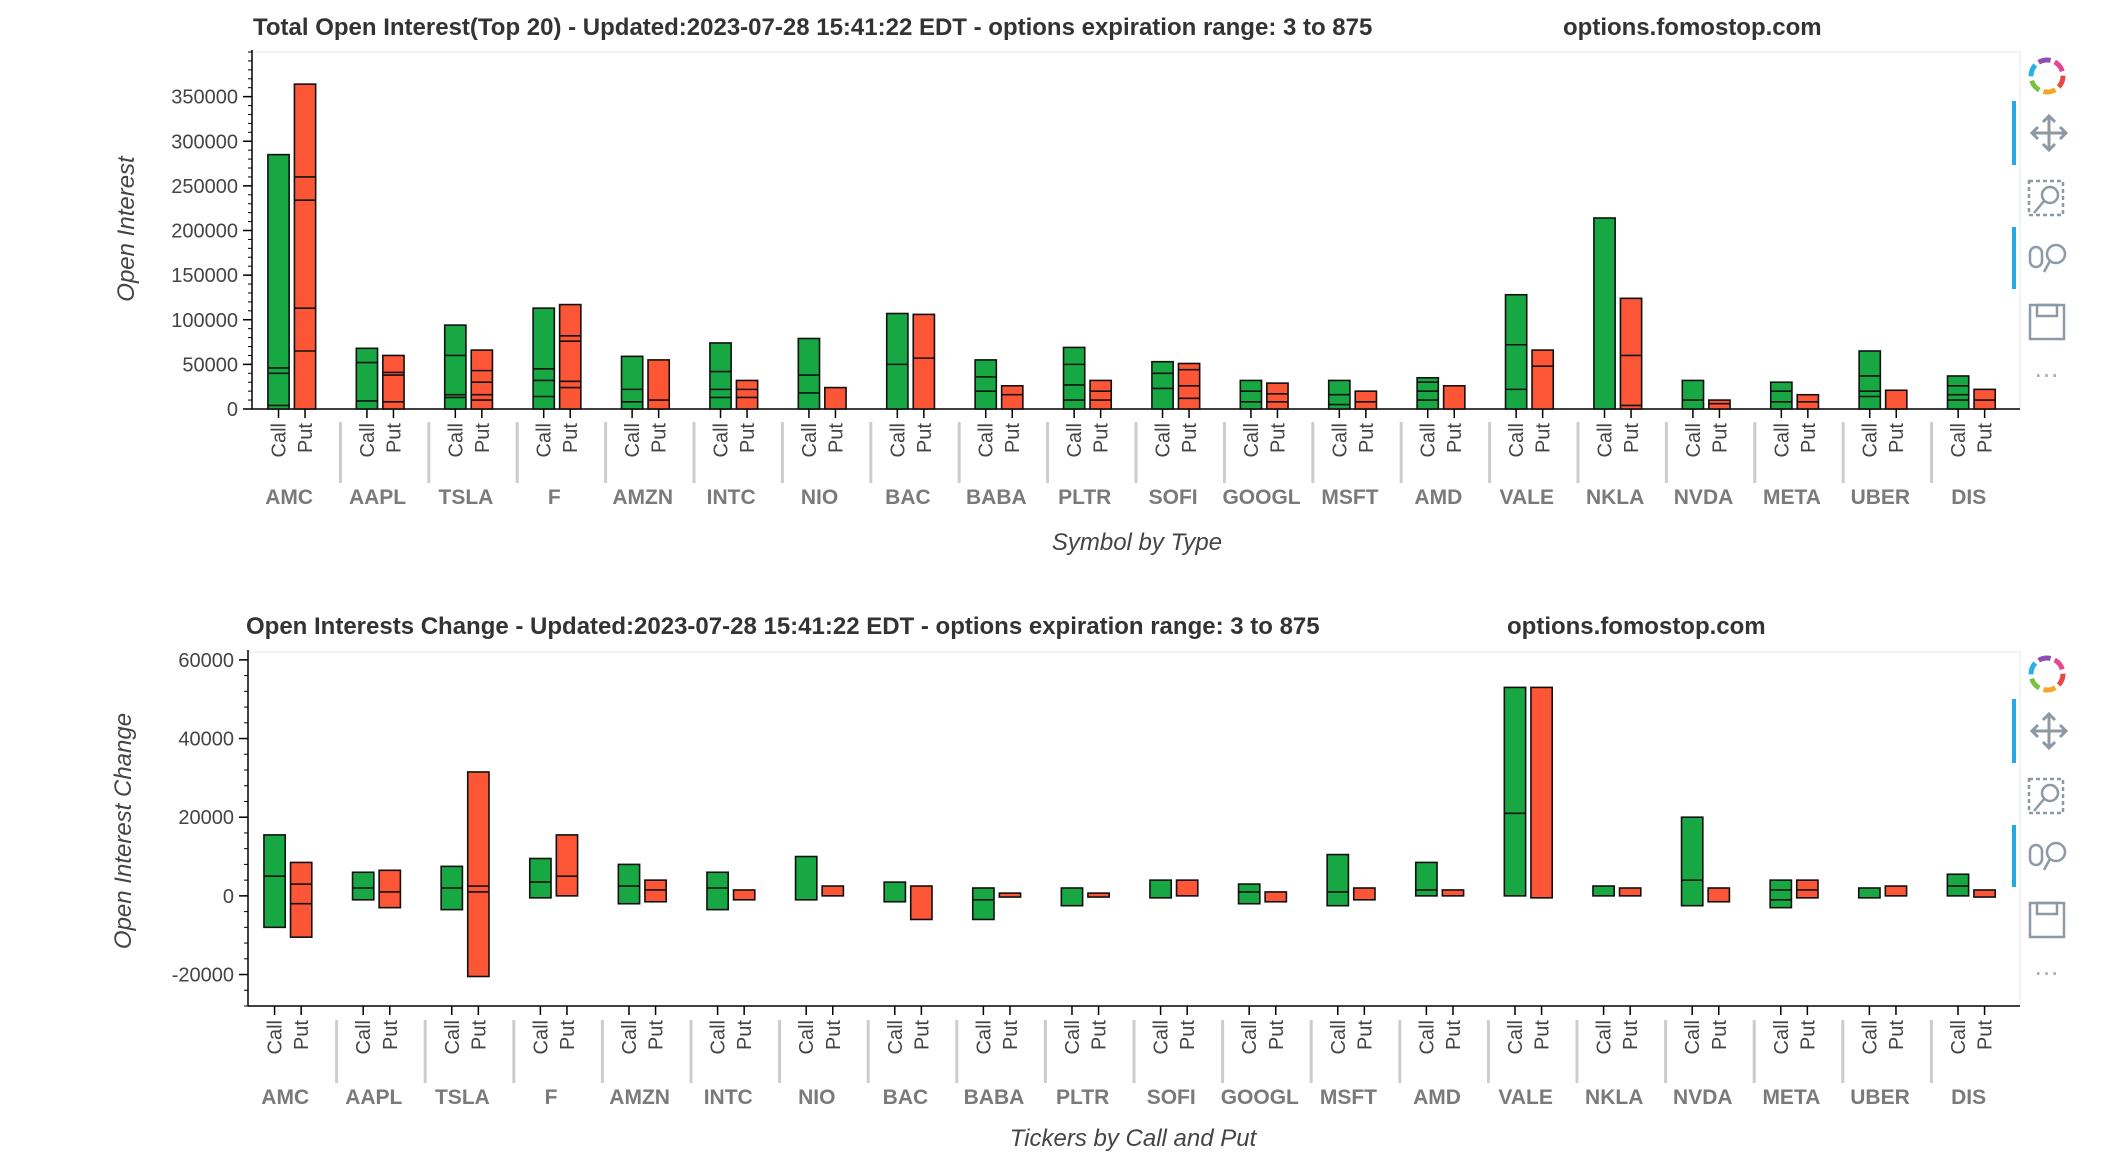 The height and width of the screenshot is (1153, 2115). Describe the element at coordinates (1171, 1097) in the screenshot. I see `x-category-label: SOFI` at that location.